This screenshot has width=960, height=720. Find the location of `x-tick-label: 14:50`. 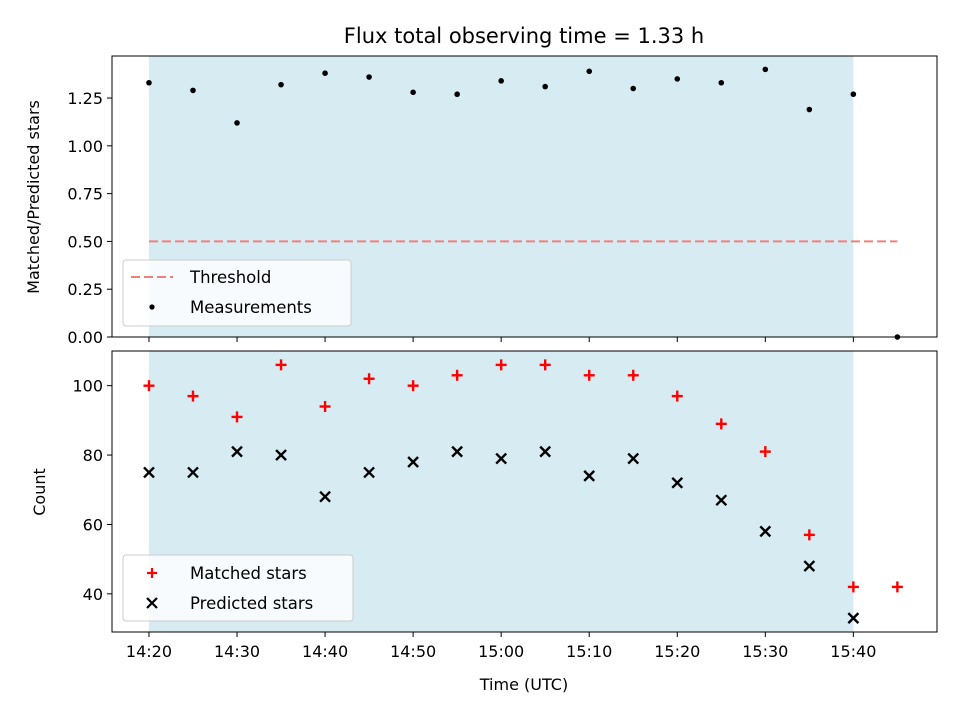

x-tick-label: 14:50 is located at coordinates (413, 651).